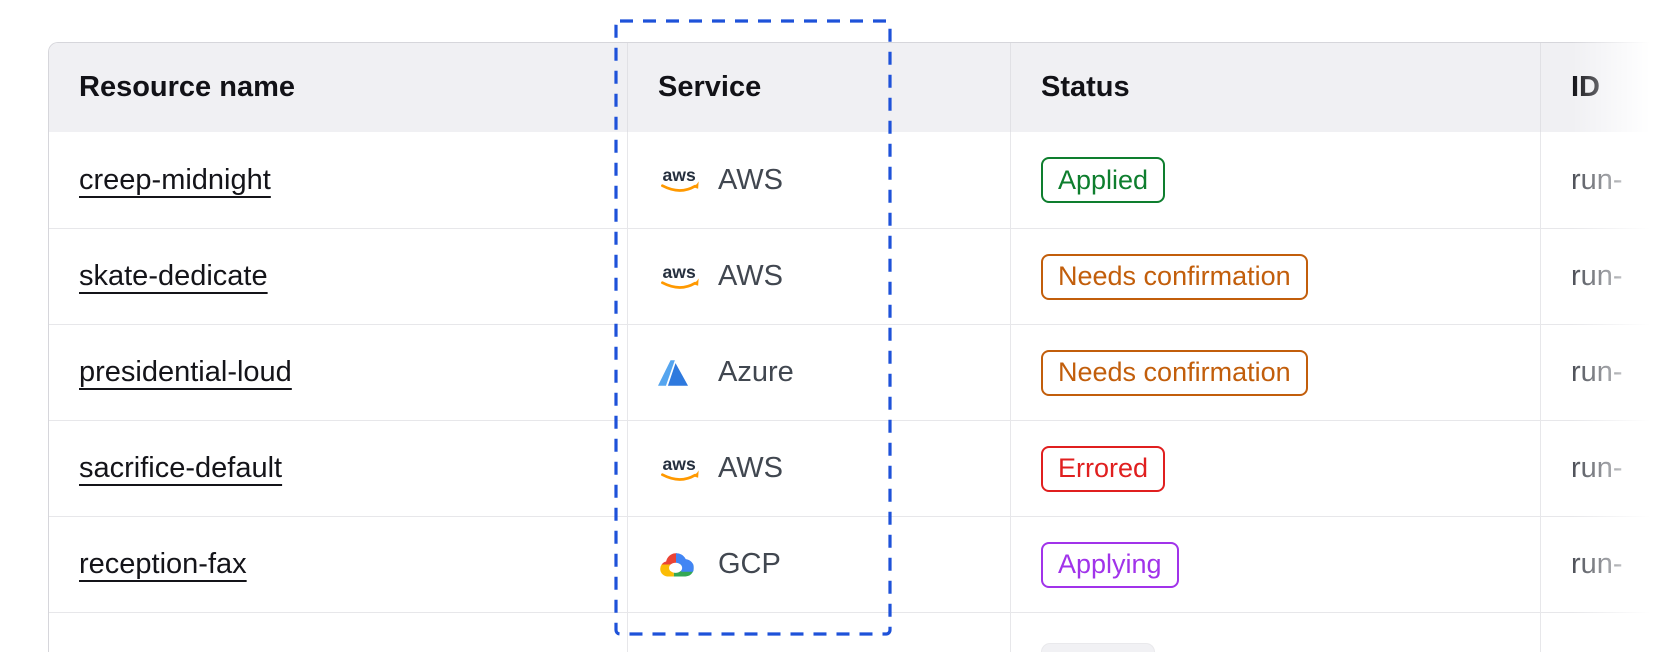 The width and height of the screenshot is (1672, 652). Describe the element at coordinates (818, 372) in the screenshot. I see `service-cell: Azure` at that location.